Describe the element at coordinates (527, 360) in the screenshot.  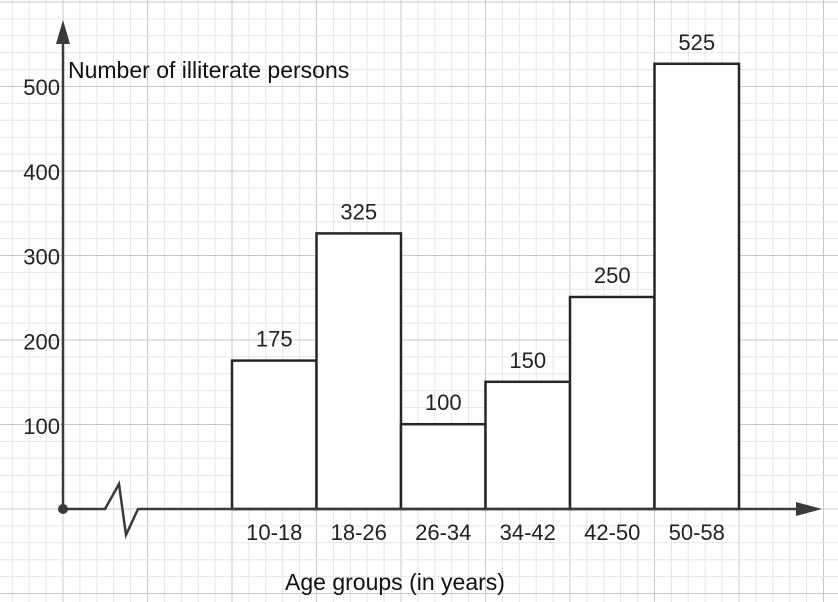
I see `bar-value-label: 150` at that location.